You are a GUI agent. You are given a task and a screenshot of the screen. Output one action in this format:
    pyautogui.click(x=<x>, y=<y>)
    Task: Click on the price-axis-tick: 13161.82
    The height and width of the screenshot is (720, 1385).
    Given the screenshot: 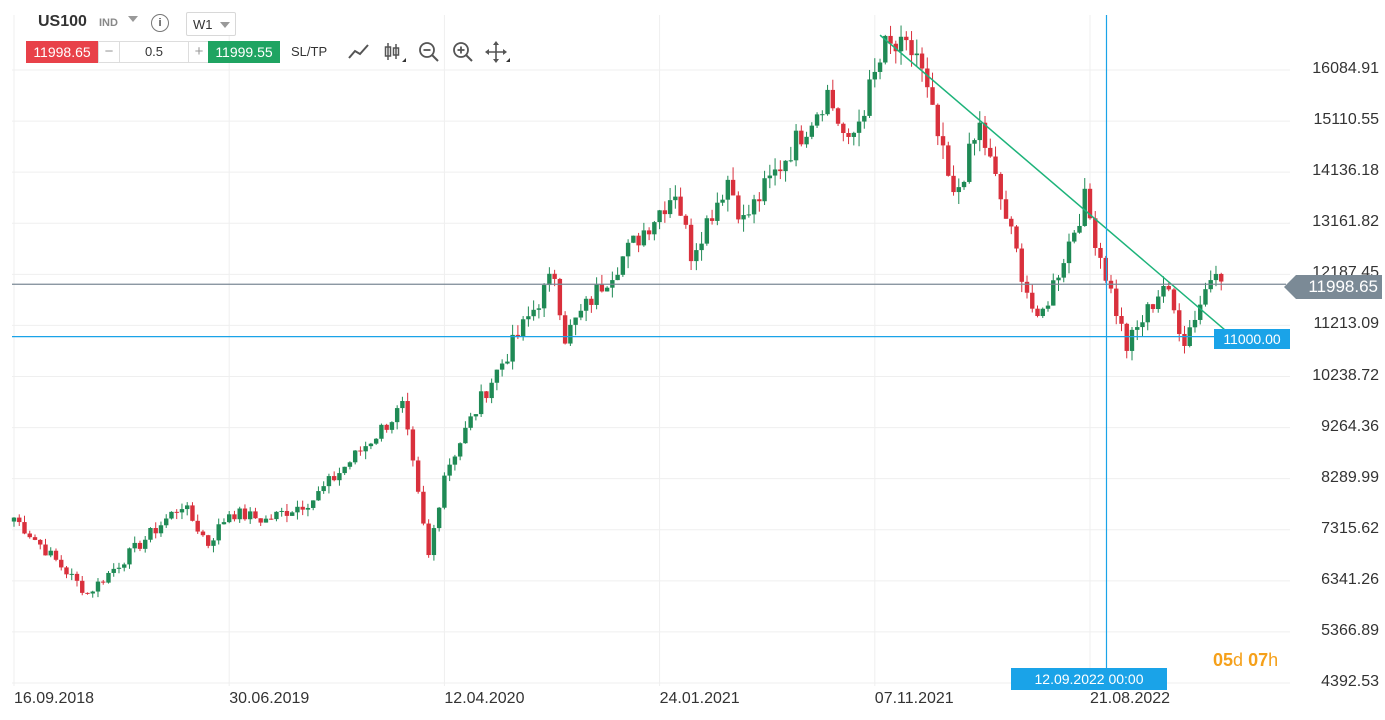 What is the action you would take?
    pyautogui.click(x=1345, y=222)
    